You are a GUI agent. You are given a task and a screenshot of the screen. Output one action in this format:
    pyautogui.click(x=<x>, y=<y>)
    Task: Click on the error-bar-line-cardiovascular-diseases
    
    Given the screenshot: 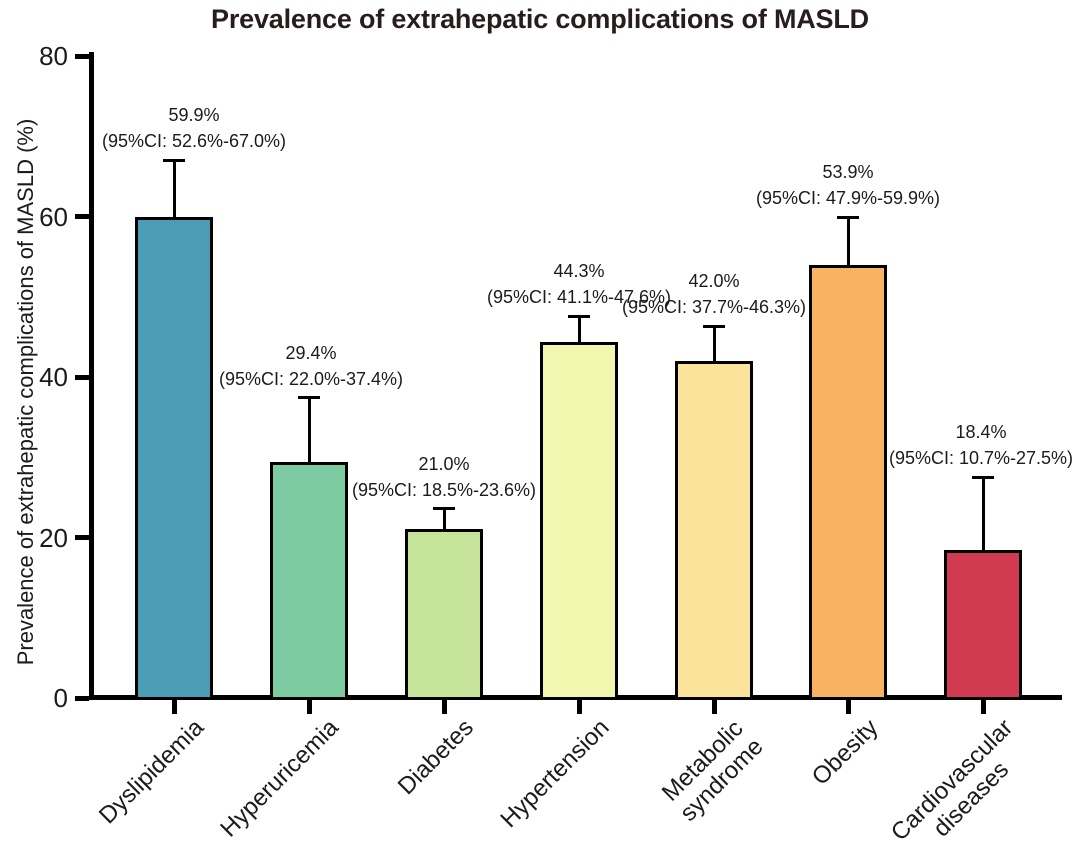 What is the action you would take?
    pyautogui.click(x=983, y=514)
    